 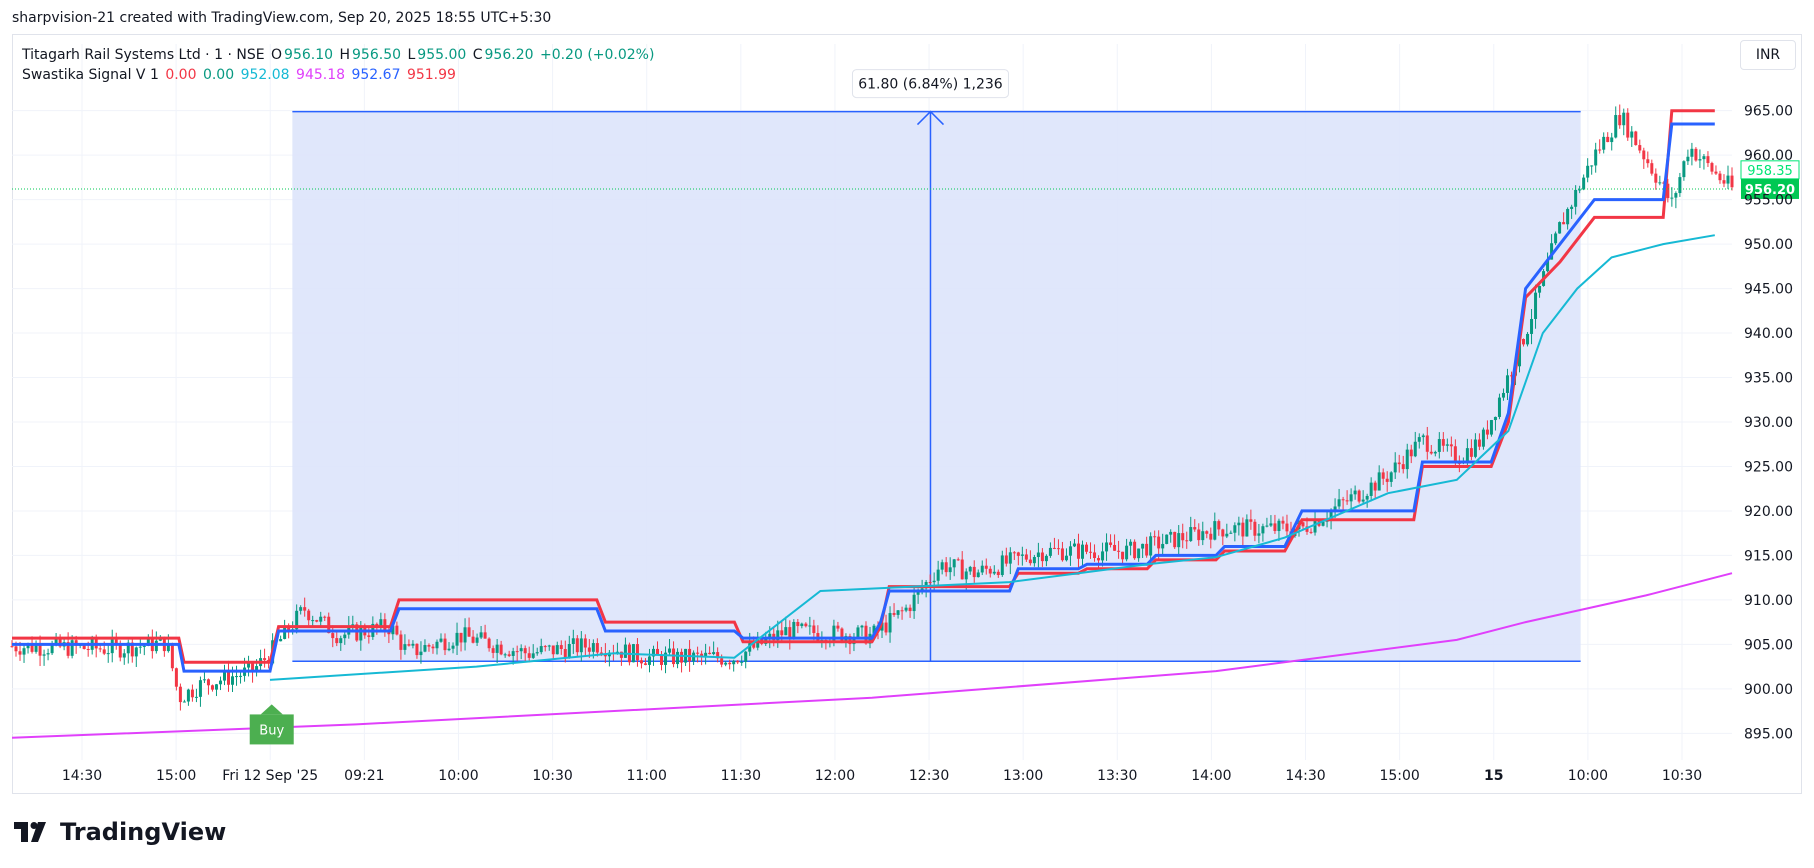 What do you see at coordinates (1768, 245) in the screenshot?
I see `y-tick-label: 950.00` at bounding box center [1768, 245].